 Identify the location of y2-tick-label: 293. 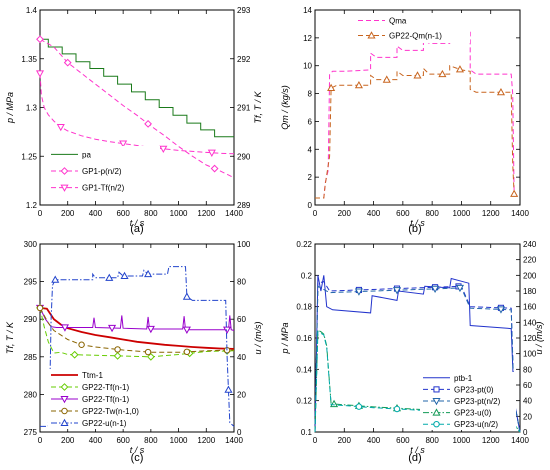
(244, 10).